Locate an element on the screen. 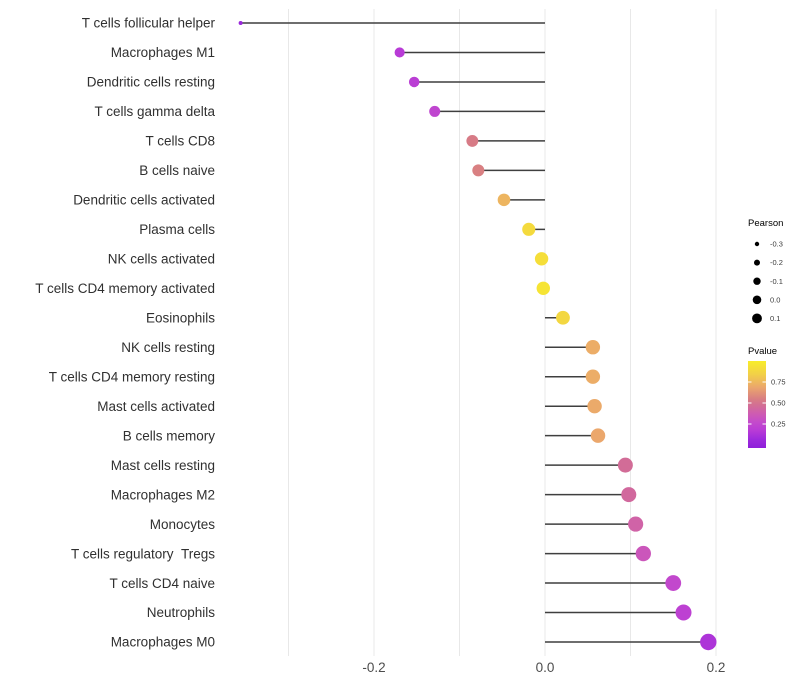  category-label: T cells gamma delta is located at coordinates (154, 111).